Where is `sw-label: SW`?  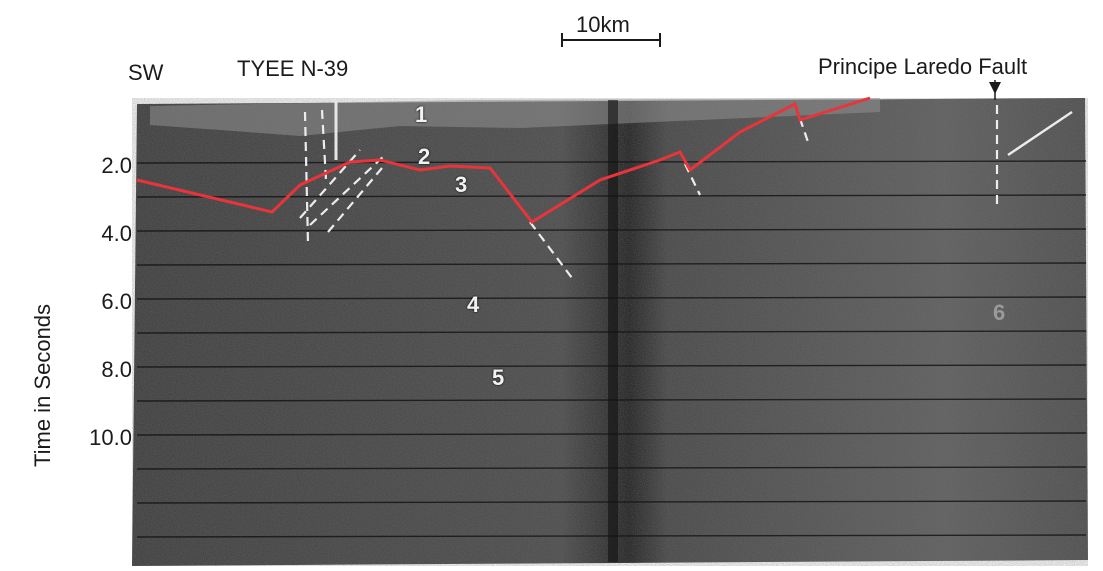
sw-label: SW is located at coordinates (146, 72).